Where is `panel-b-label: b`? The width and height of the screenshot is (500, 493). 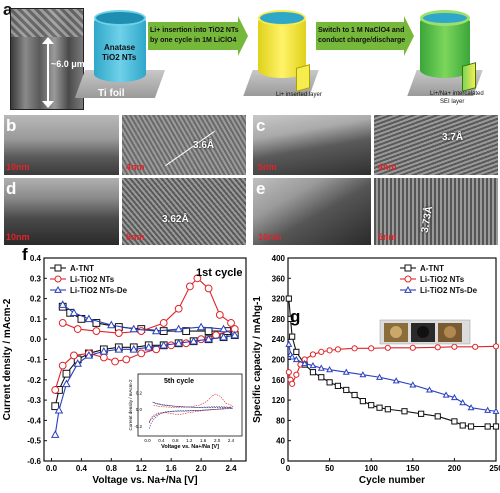
panel-b-label: b is located at coordinates (11, 125).